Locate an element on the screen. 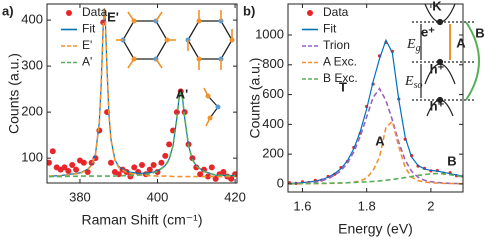 The image size is (485, 244). annotation: A' is located at coordinates (182, 93).